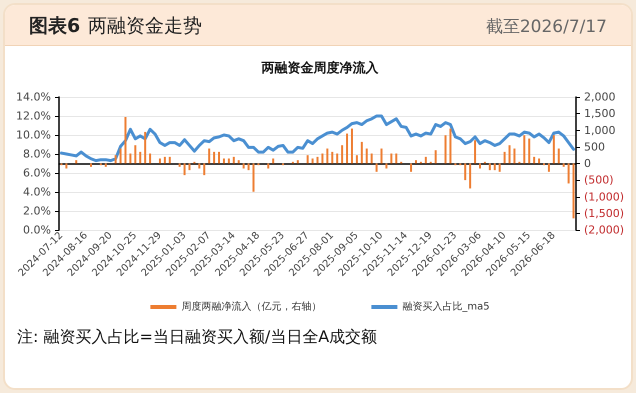 The width and height of the screenshot is (636, 393). What do you see at coordinates (320, 68) in the screenshot?
I see `chart-title: 两融资金周度净流入` at bounding box center [320, 68].